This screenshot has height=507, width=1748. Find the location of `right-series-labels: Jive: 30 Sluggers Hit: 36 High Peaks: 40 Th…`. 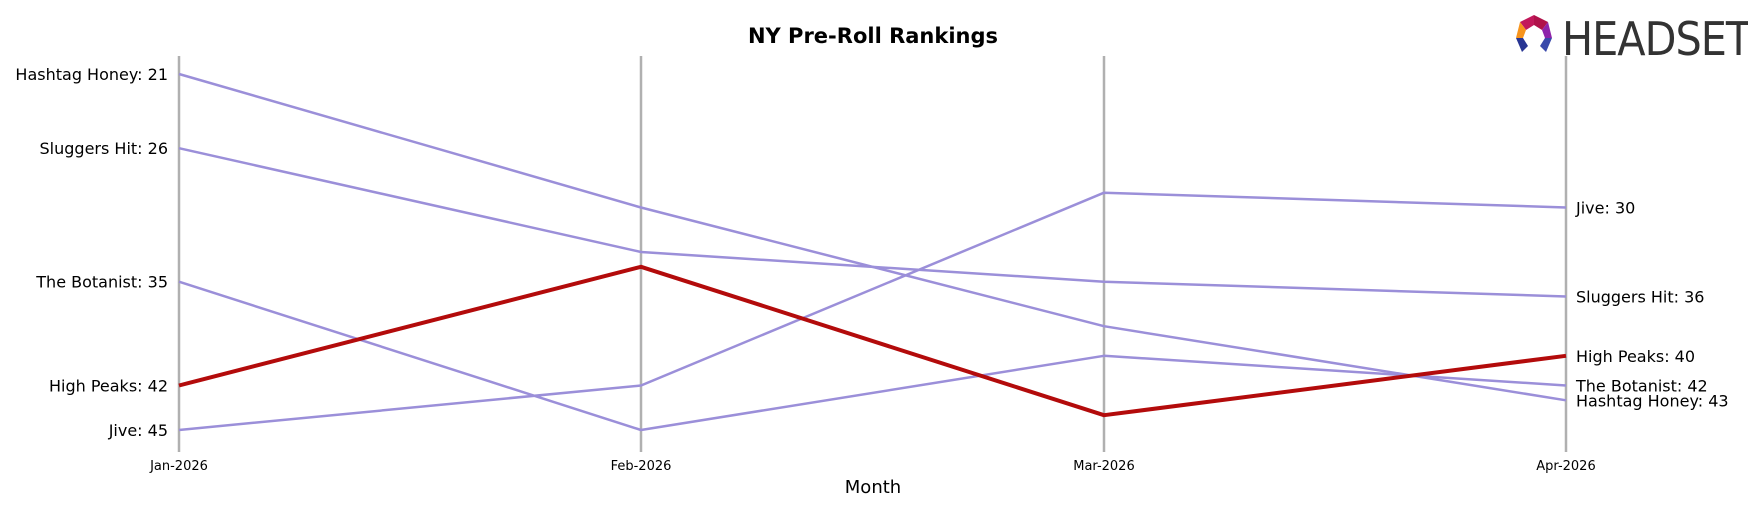

right-series-labels: Jive: 30 Sluggers Hit: 36 High Peaks: 40 Th… is located at coordinates (1652, 305).